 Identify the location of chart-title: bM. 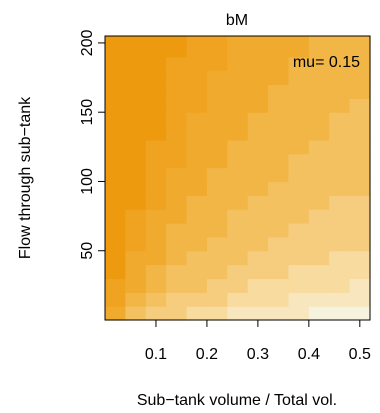
(237, 20).